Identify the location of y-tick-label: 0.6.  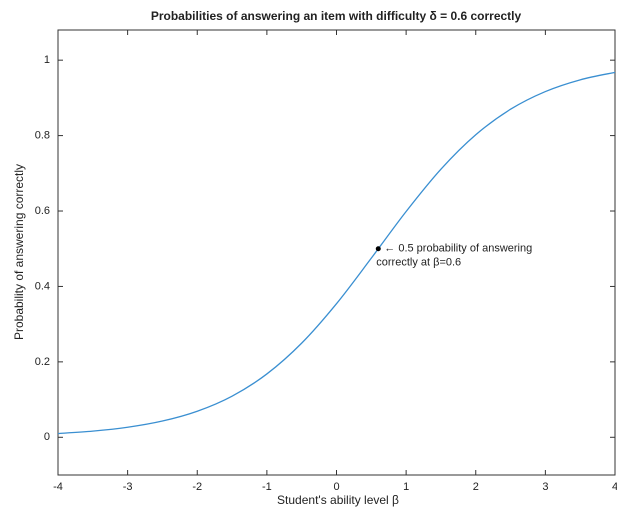
(42, 211).